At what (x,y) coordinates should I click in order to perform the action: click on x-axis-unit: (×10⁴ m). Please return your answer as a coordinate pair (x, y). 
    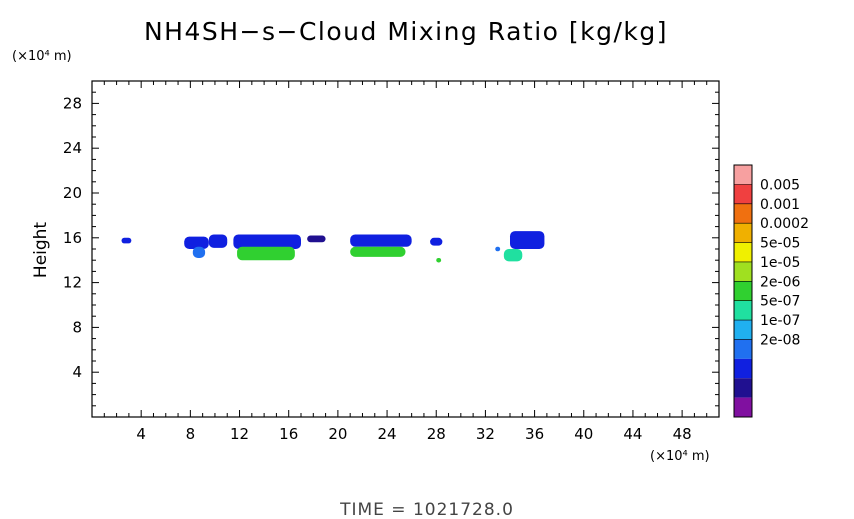
    Looking at the image, I should click on (680, 456).